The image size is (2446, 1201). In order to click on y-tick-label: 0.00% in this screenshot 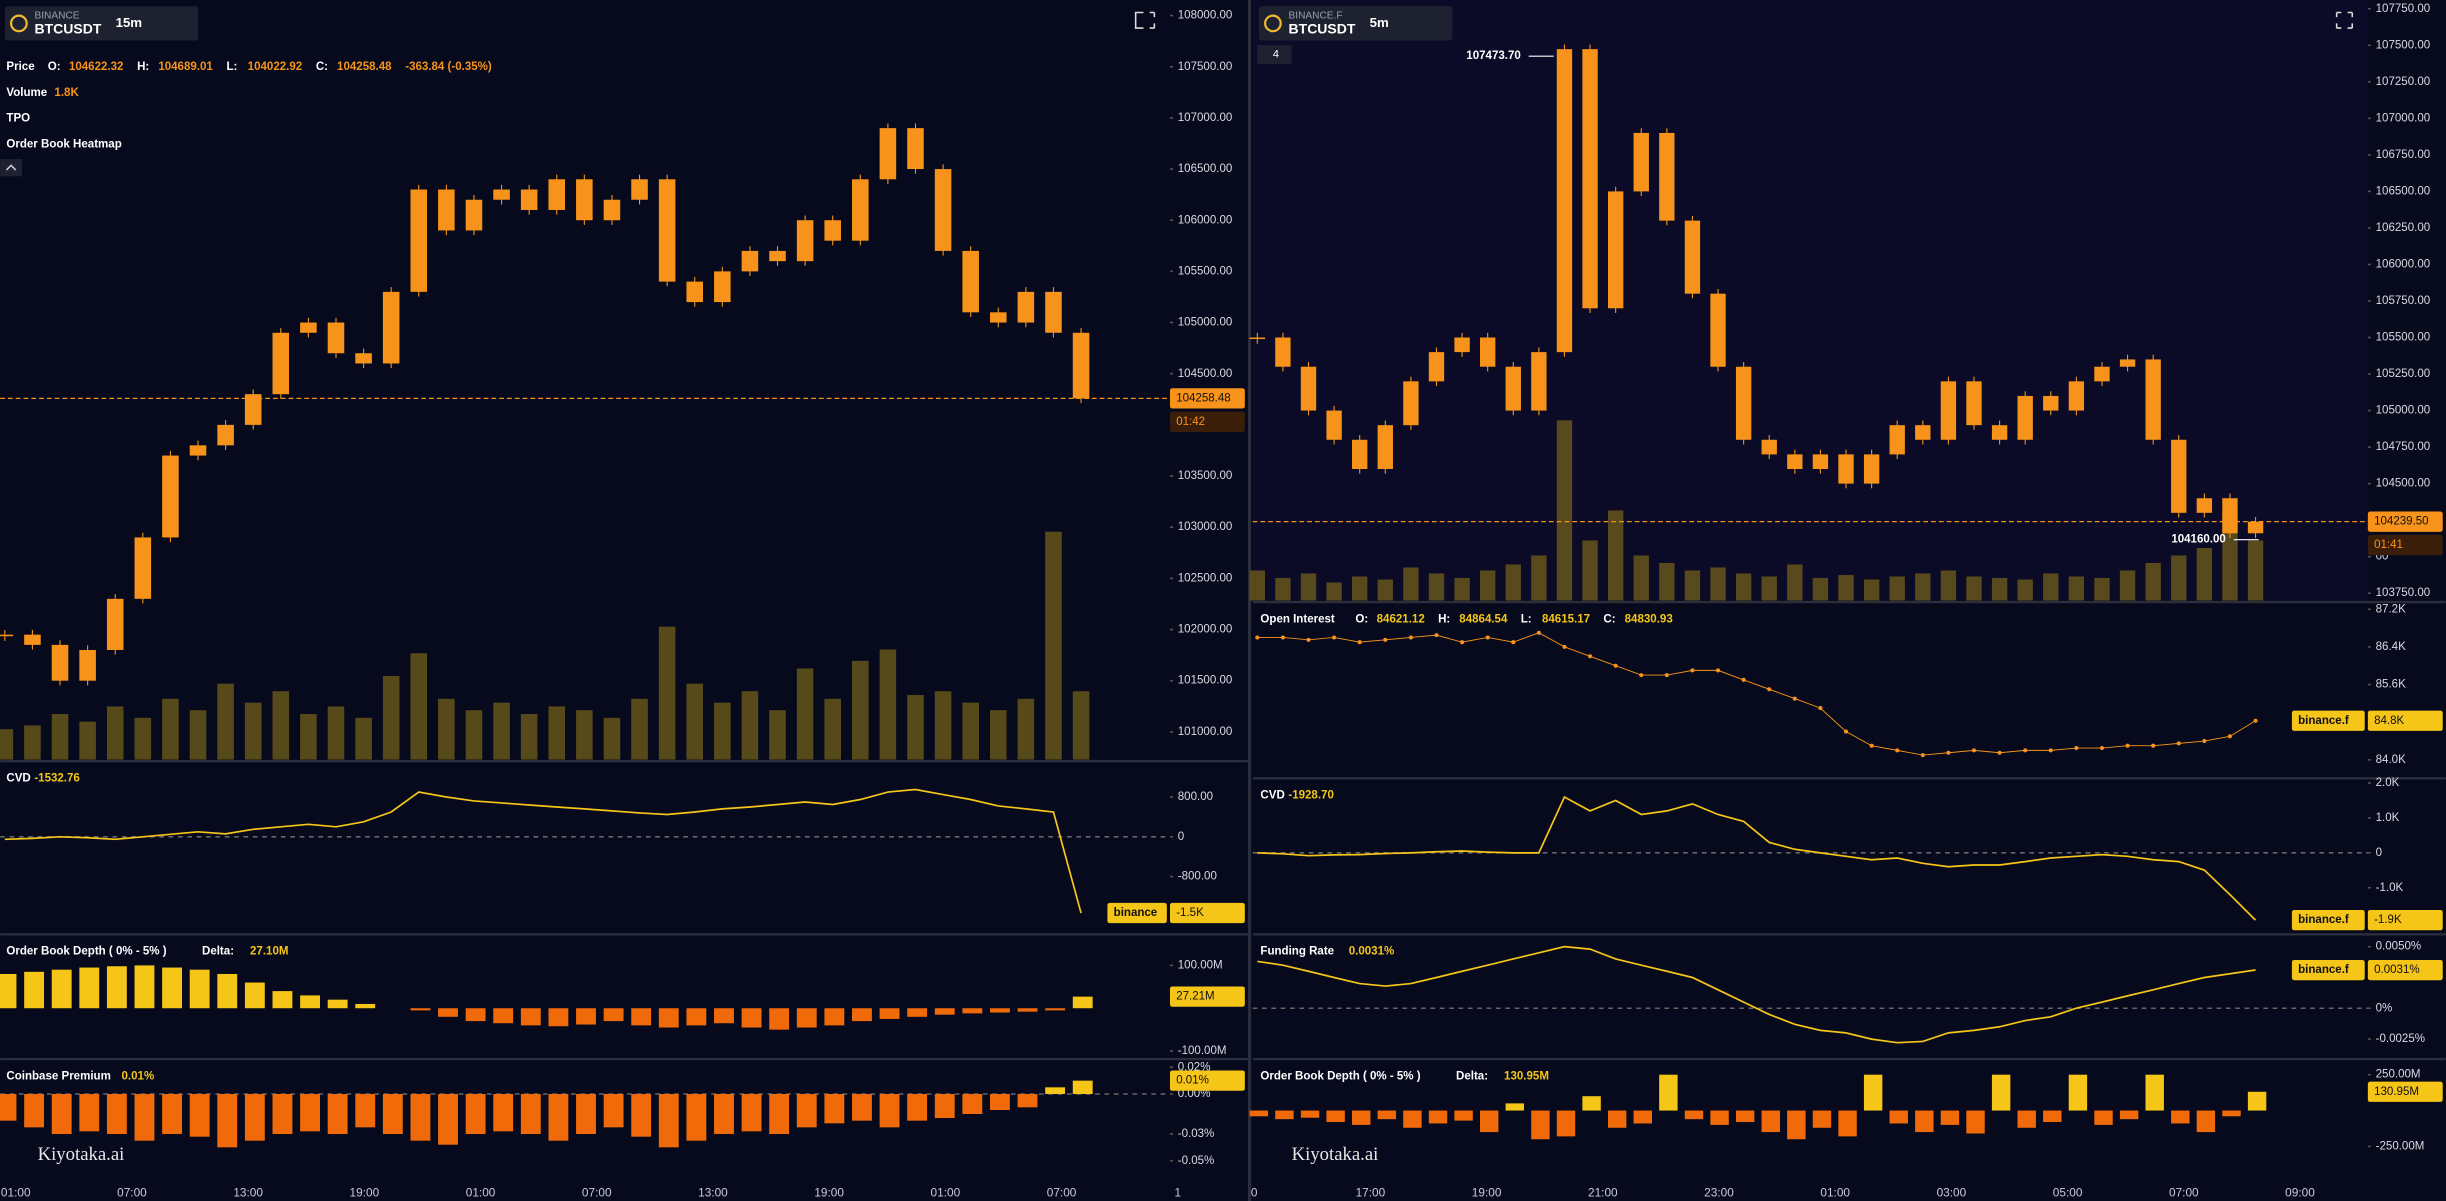, I will do `click(1194, 1094)`.